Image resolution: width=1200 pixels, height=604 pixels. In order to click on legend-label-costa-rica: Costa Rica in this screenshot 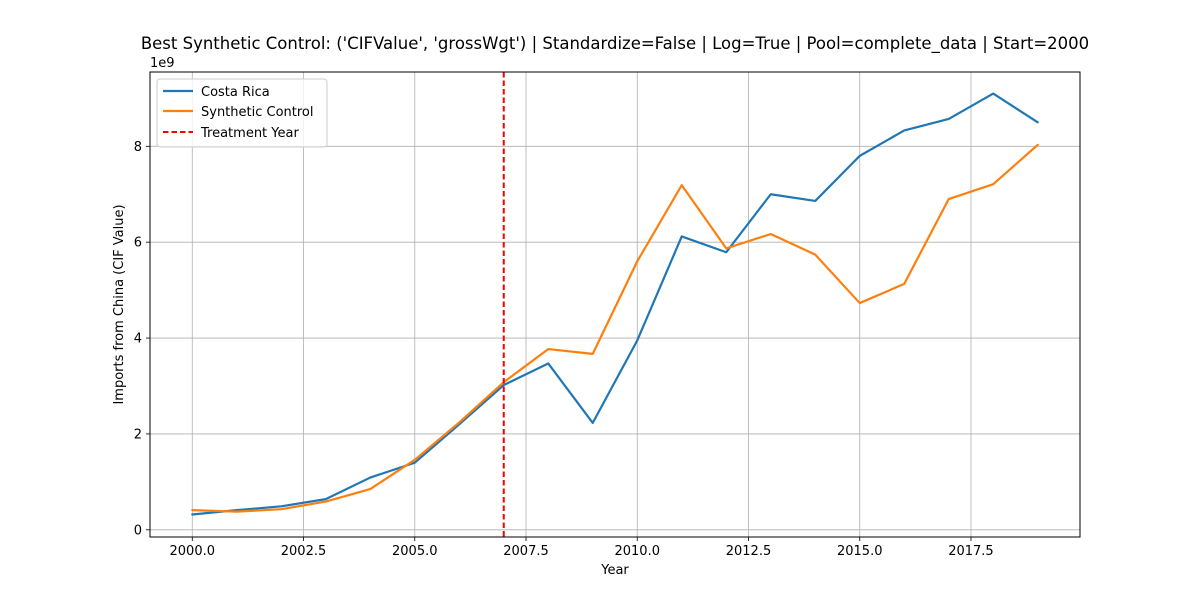, I will do `click(235, 92)`.